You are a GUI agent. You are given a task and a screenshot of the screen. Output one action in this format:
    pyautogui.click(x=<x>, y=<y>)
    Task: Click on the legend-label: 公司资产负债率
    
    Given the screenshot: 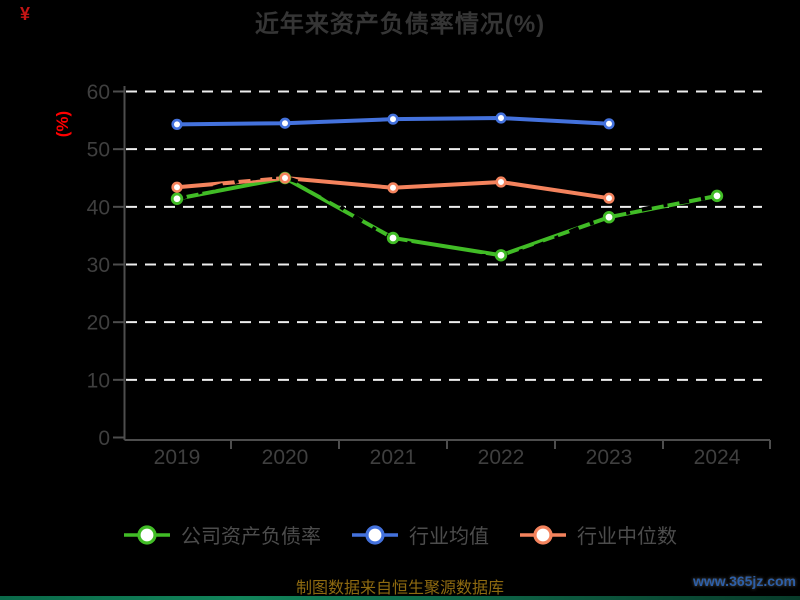 What is the action you would take?
    pyautogui.click(x=251, y=537)
    